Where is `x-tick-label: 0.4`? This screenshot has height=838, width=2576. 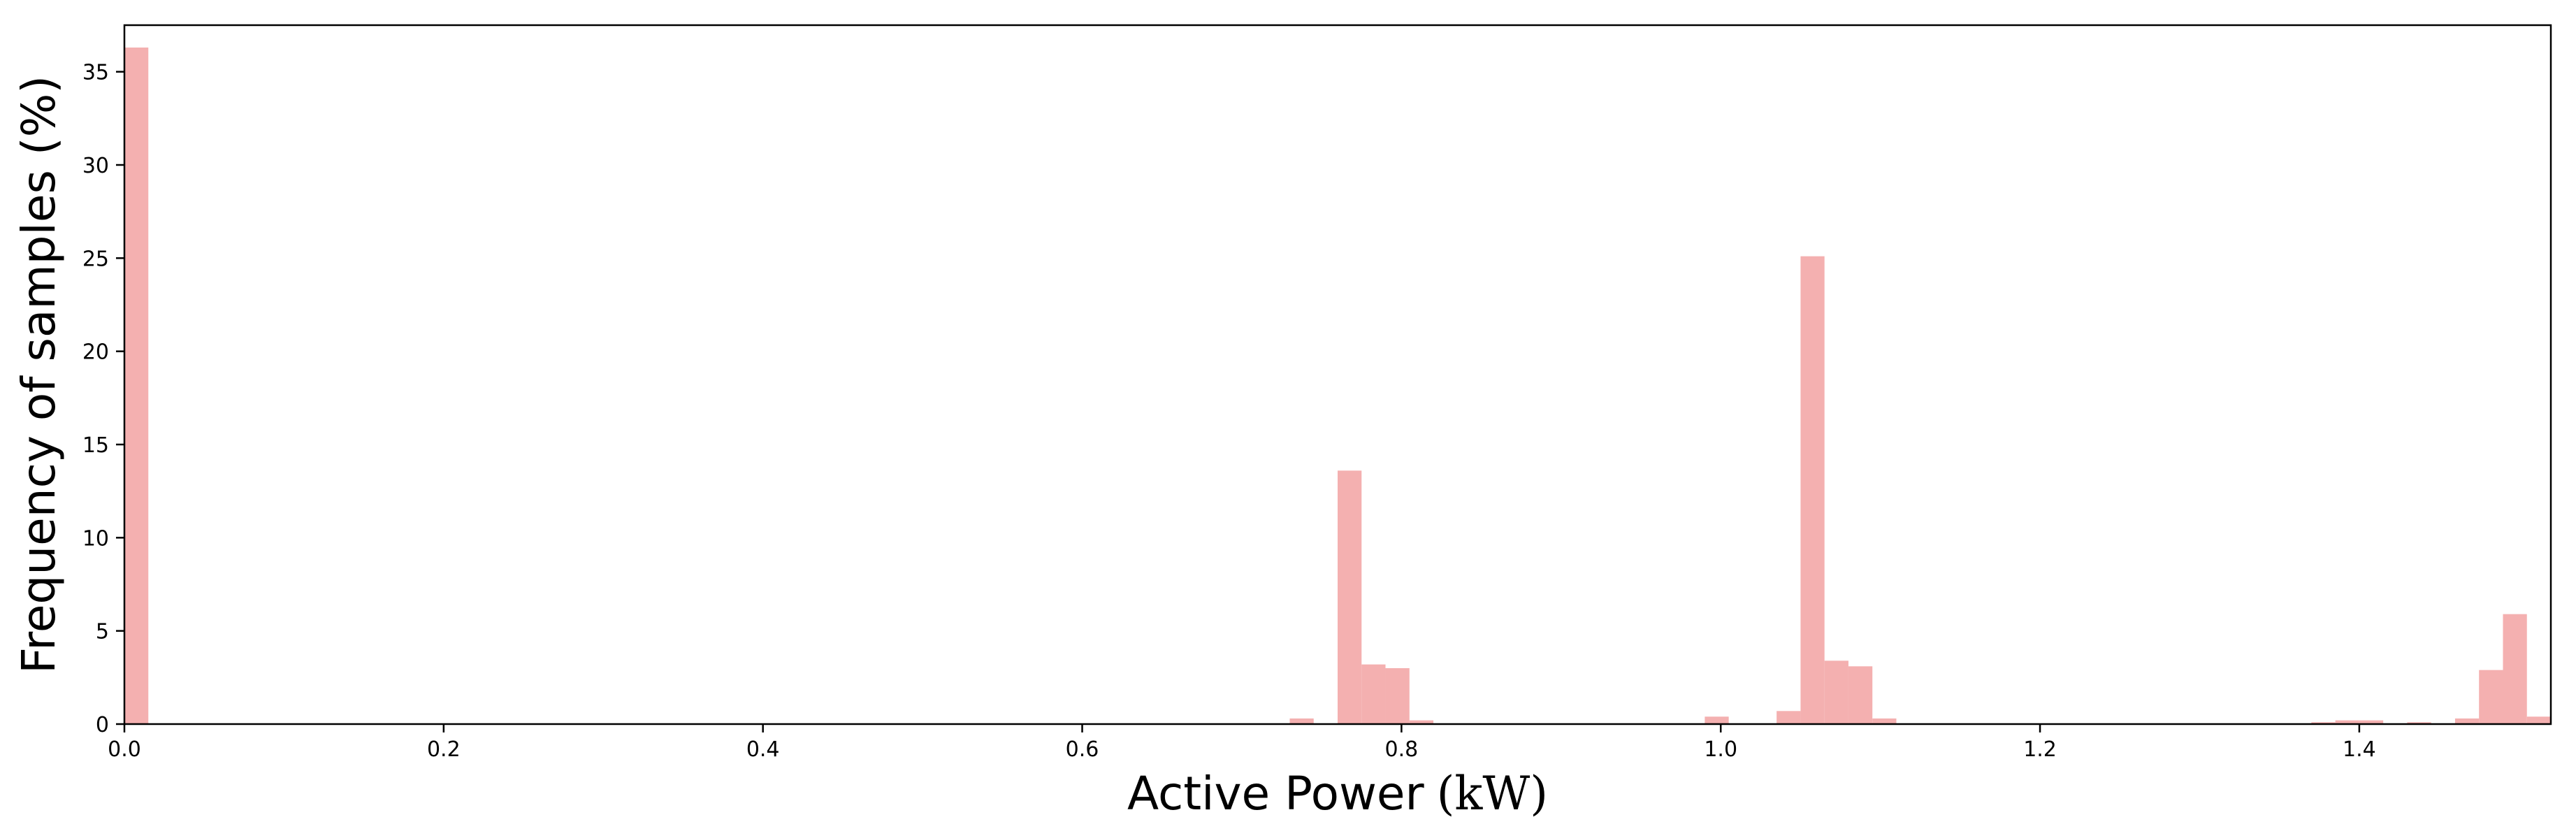
x-tick-label: 0.4 is located at coordinates (763, 749).